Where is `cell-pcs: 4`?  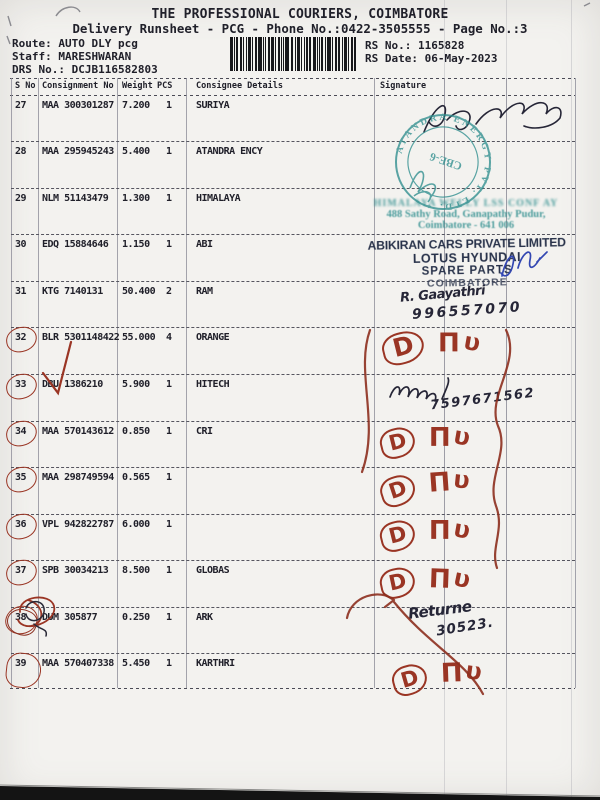
cell-pcs: 4 is located at coordinates (169, 338).